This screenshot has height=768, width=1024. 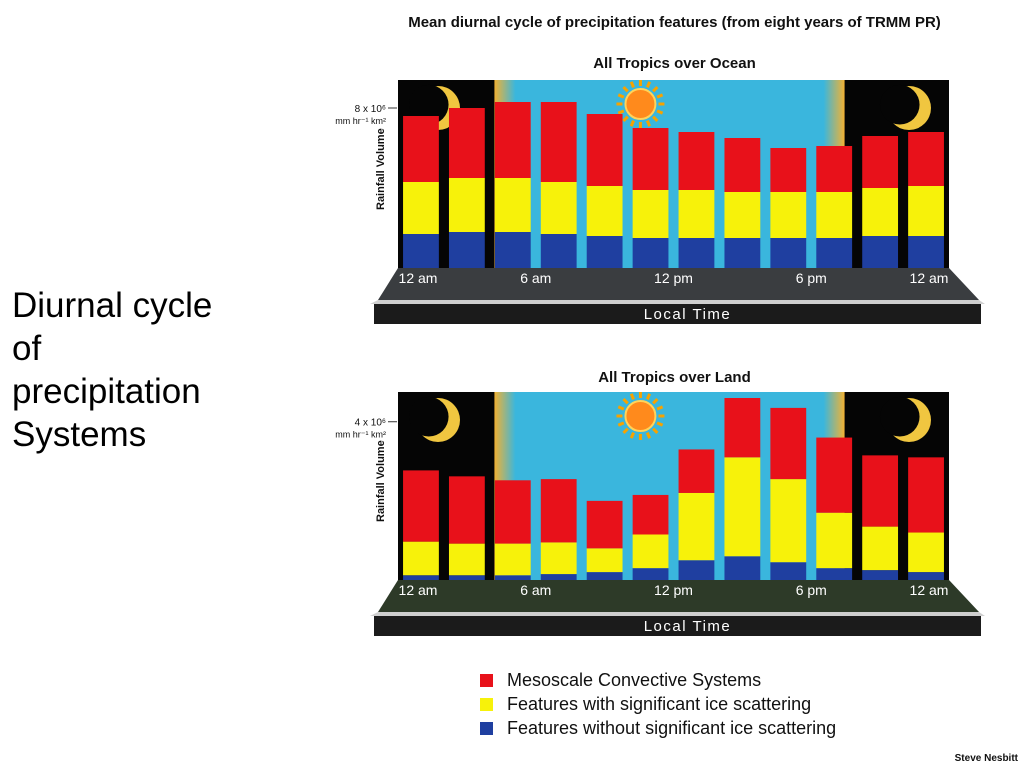 I want to click on sun-icon, so click(x=640, y=416).